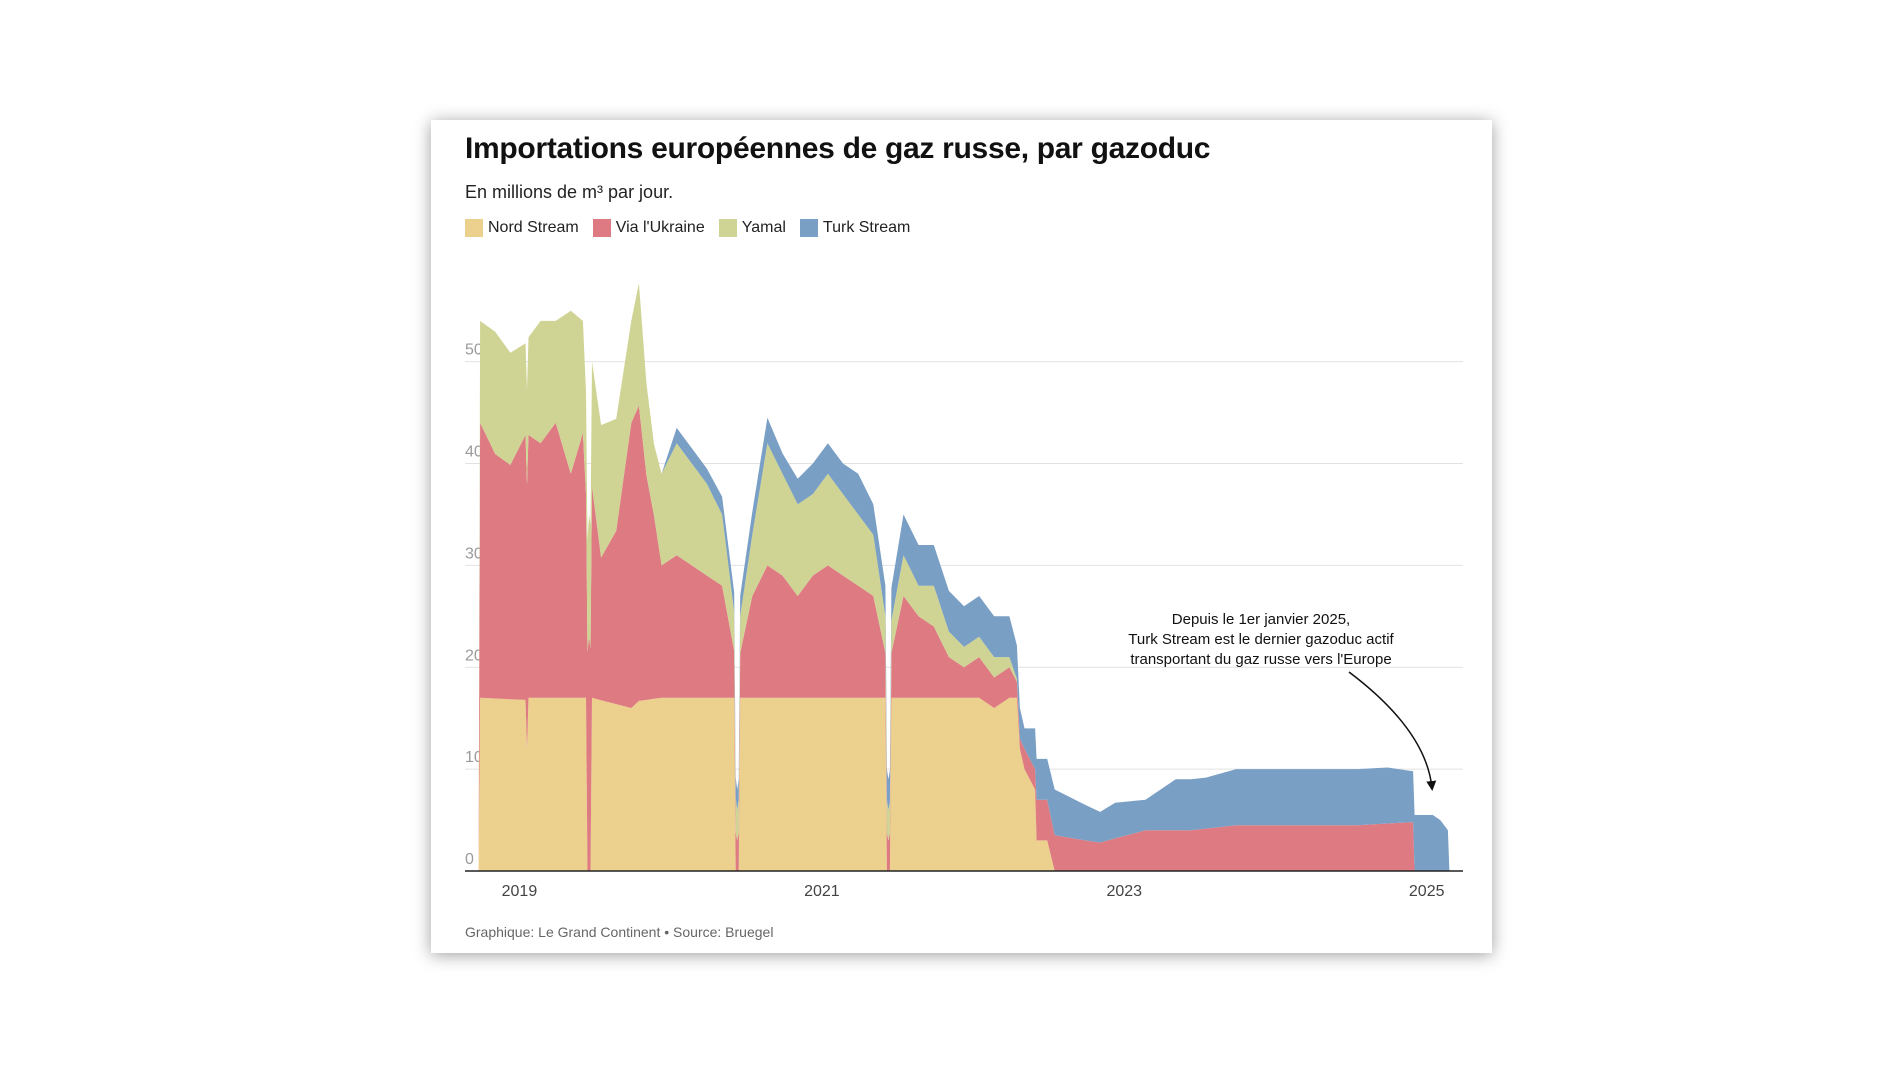 The height and width of the screenshot is (1068, 1902). I want to click on x-tick-label-2025: 2025, so click(1427, 891).